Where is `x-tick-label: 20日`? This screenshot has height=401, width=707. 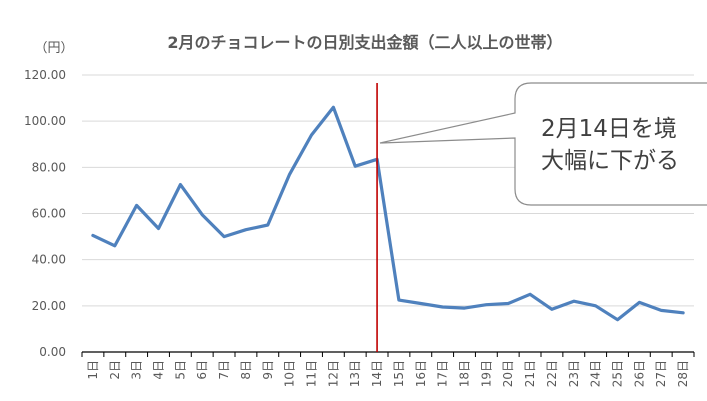
x-tick-label: 20日 is located at coordinates (508, 373).